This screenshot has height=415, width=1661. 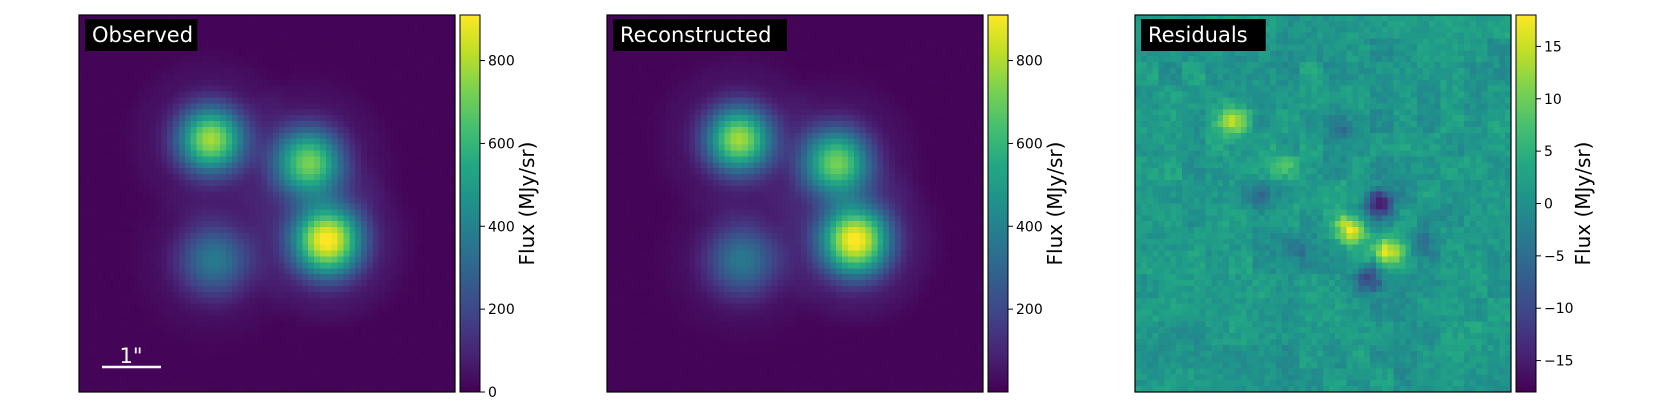 I want to click on colorbar-tick-label: −5, so click(x=1554, y=257).